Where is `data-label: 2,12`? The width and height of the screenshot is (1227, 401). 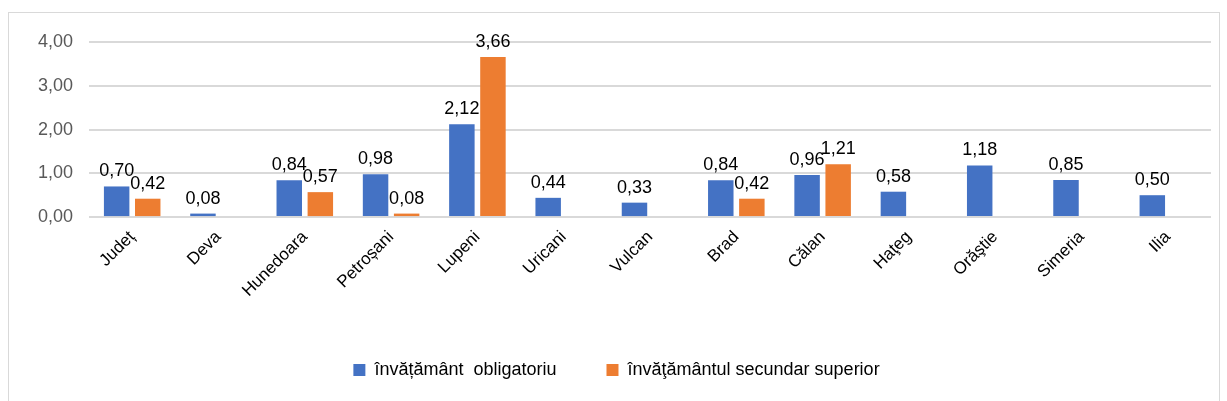
data-label: 2,12 is located at coordinates (462, 108).